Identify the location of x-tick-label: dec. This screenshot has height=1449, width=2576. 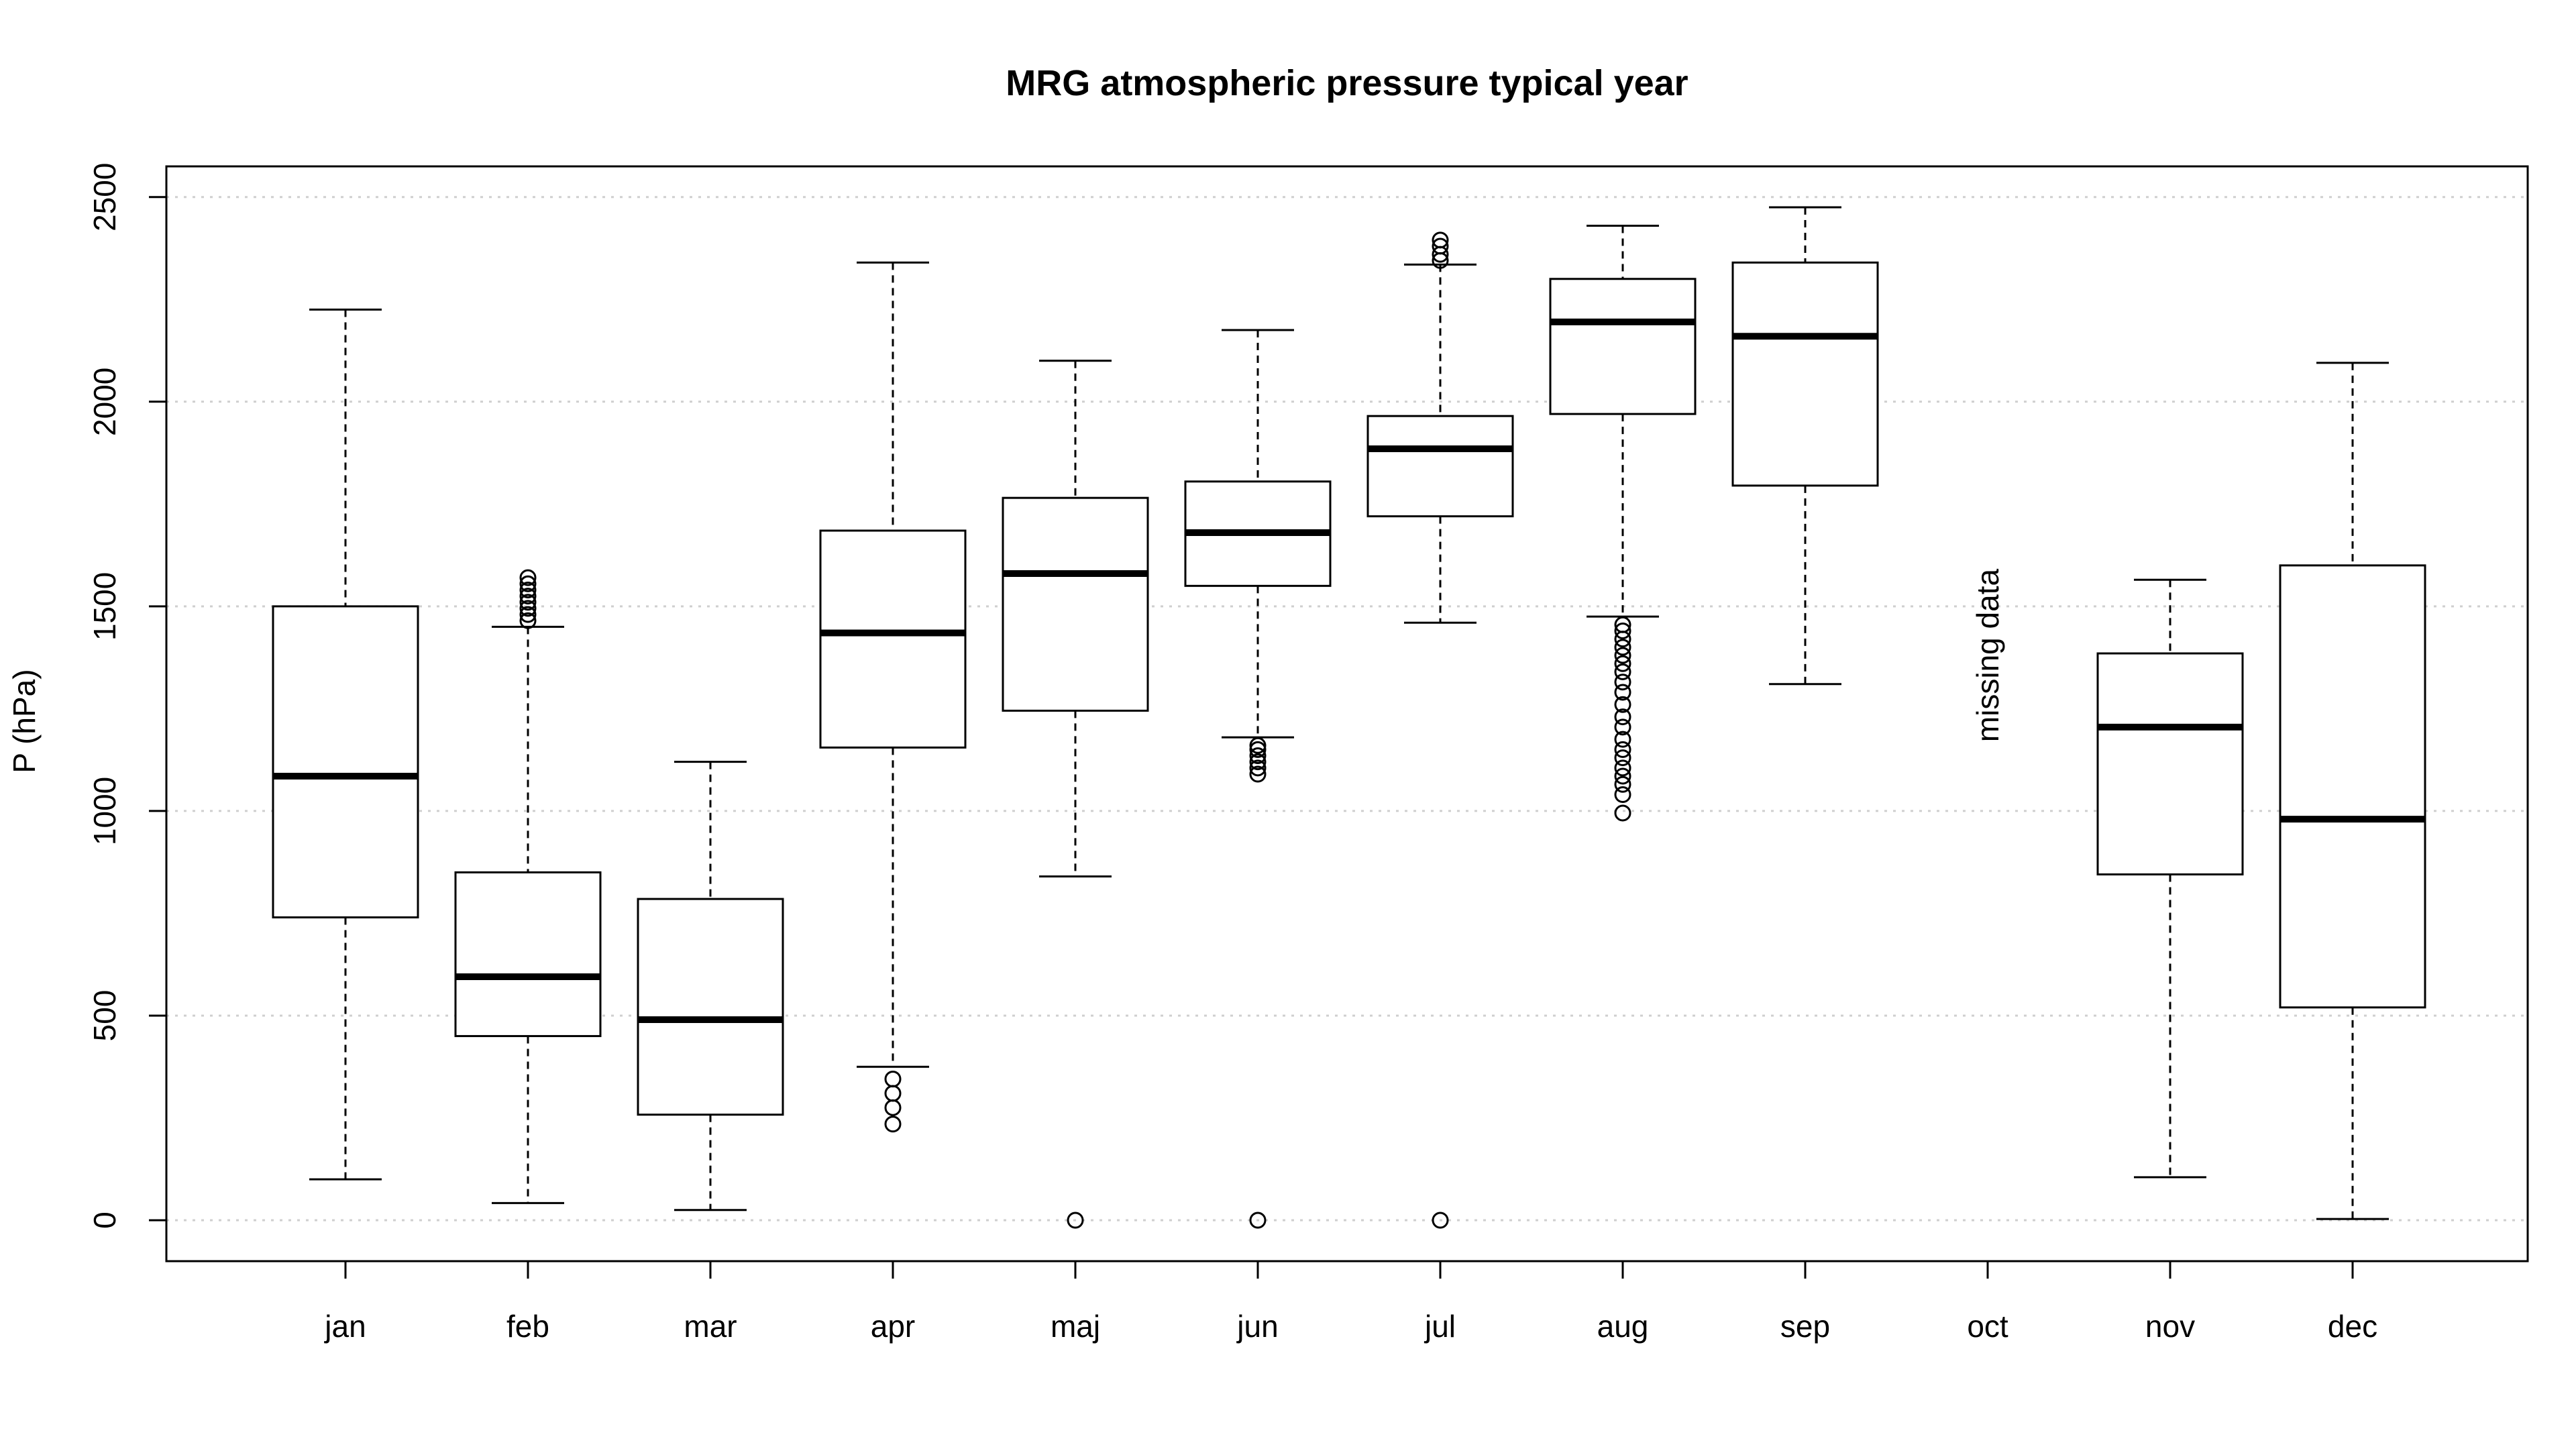
(2352, 1326).